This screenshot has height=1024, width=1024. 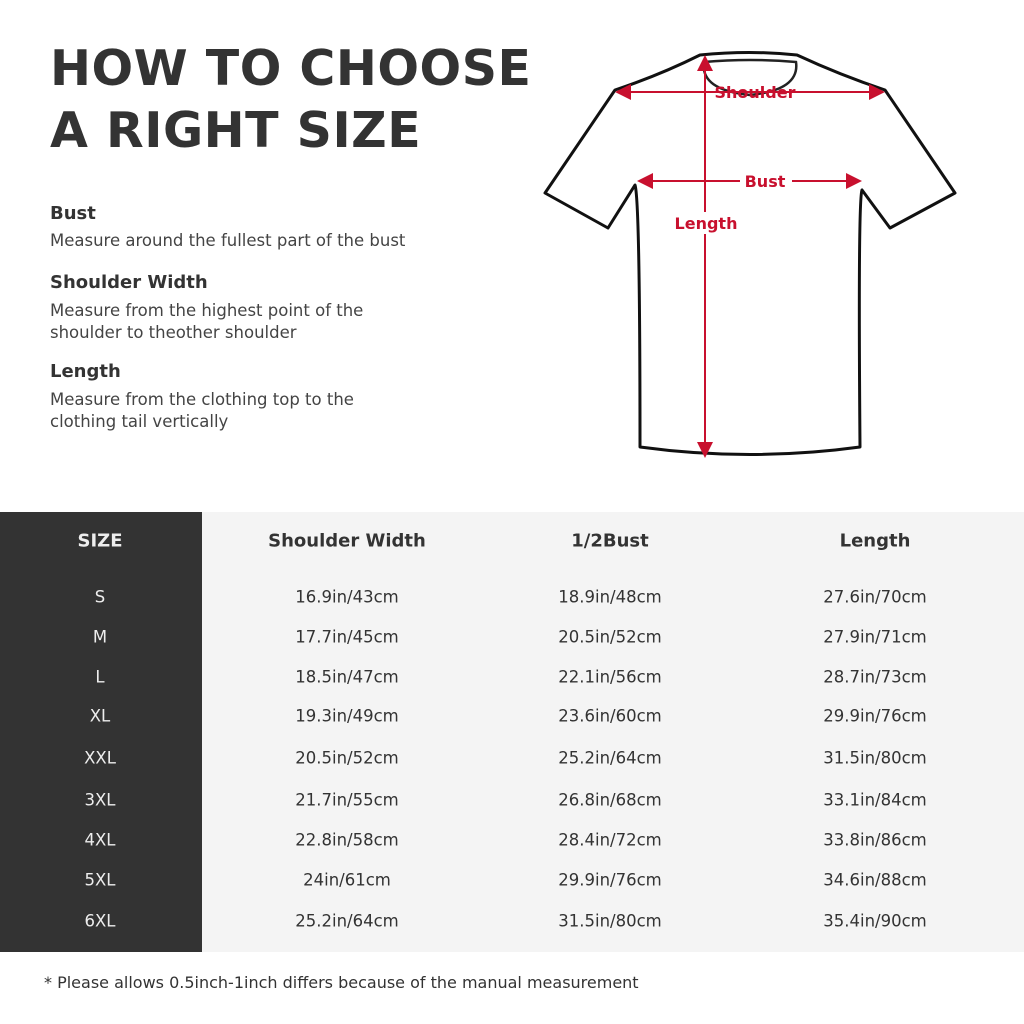 What do you see at coordinates (347, 800) in the screenshot?
I see `cell-shoulder-width: 21.7in/55cm` at bounding box center [347, 800].